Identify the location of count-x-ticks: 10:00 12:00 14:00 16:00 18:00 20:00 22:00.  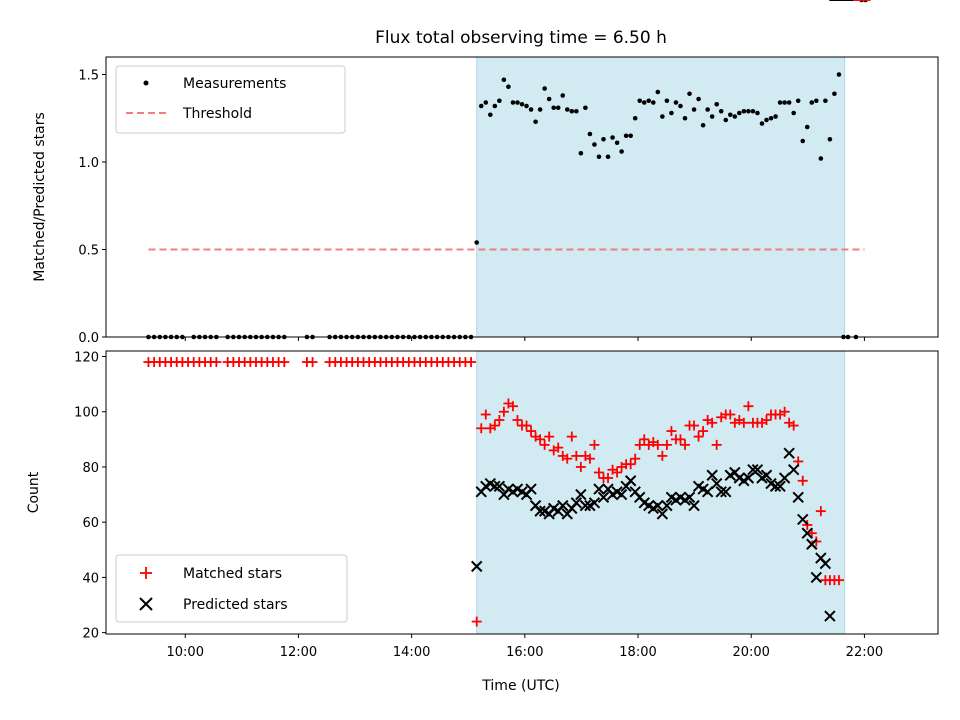
(525, 647).